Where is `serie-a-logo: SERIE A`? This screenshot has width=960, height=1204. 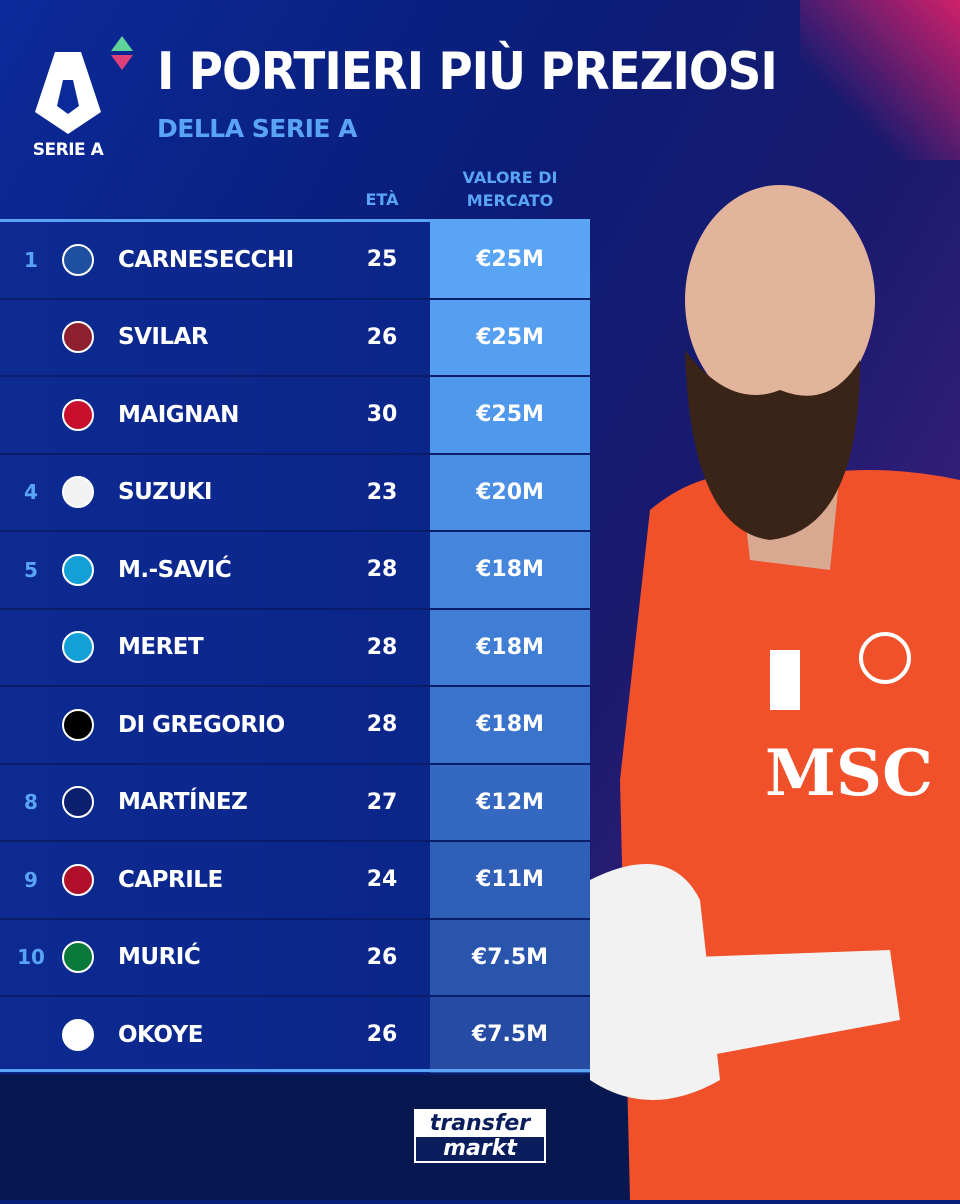
serie-a-logo: SERIE A is located at coordinates (68, 105).